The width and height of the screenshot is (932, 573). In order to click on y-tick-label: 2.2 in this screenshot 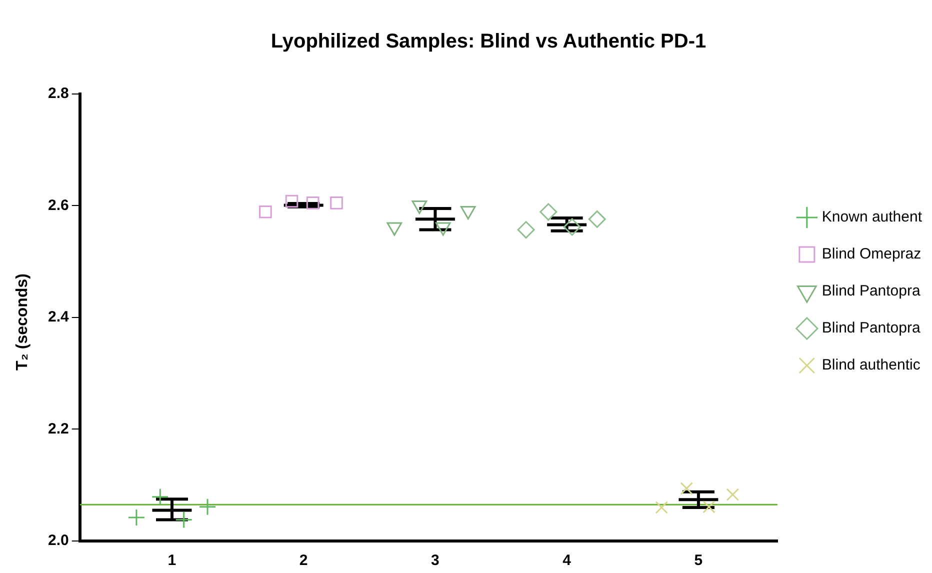, I will do `click(58, 429)`.